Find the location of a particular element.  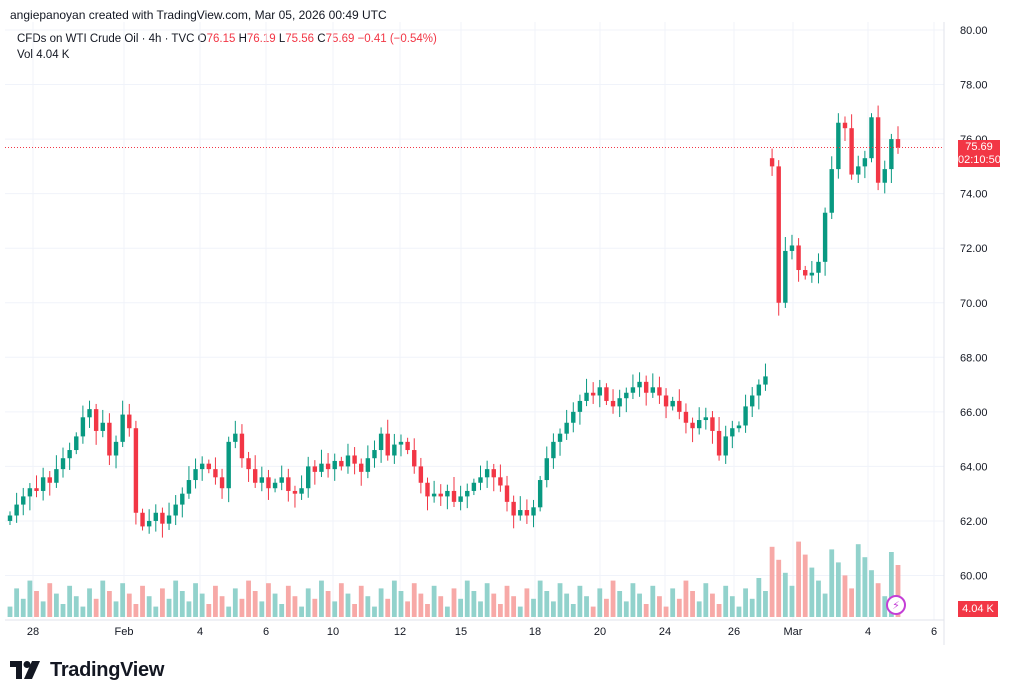

lightning-icon: ⚡ is located at coordinates (896, 605).